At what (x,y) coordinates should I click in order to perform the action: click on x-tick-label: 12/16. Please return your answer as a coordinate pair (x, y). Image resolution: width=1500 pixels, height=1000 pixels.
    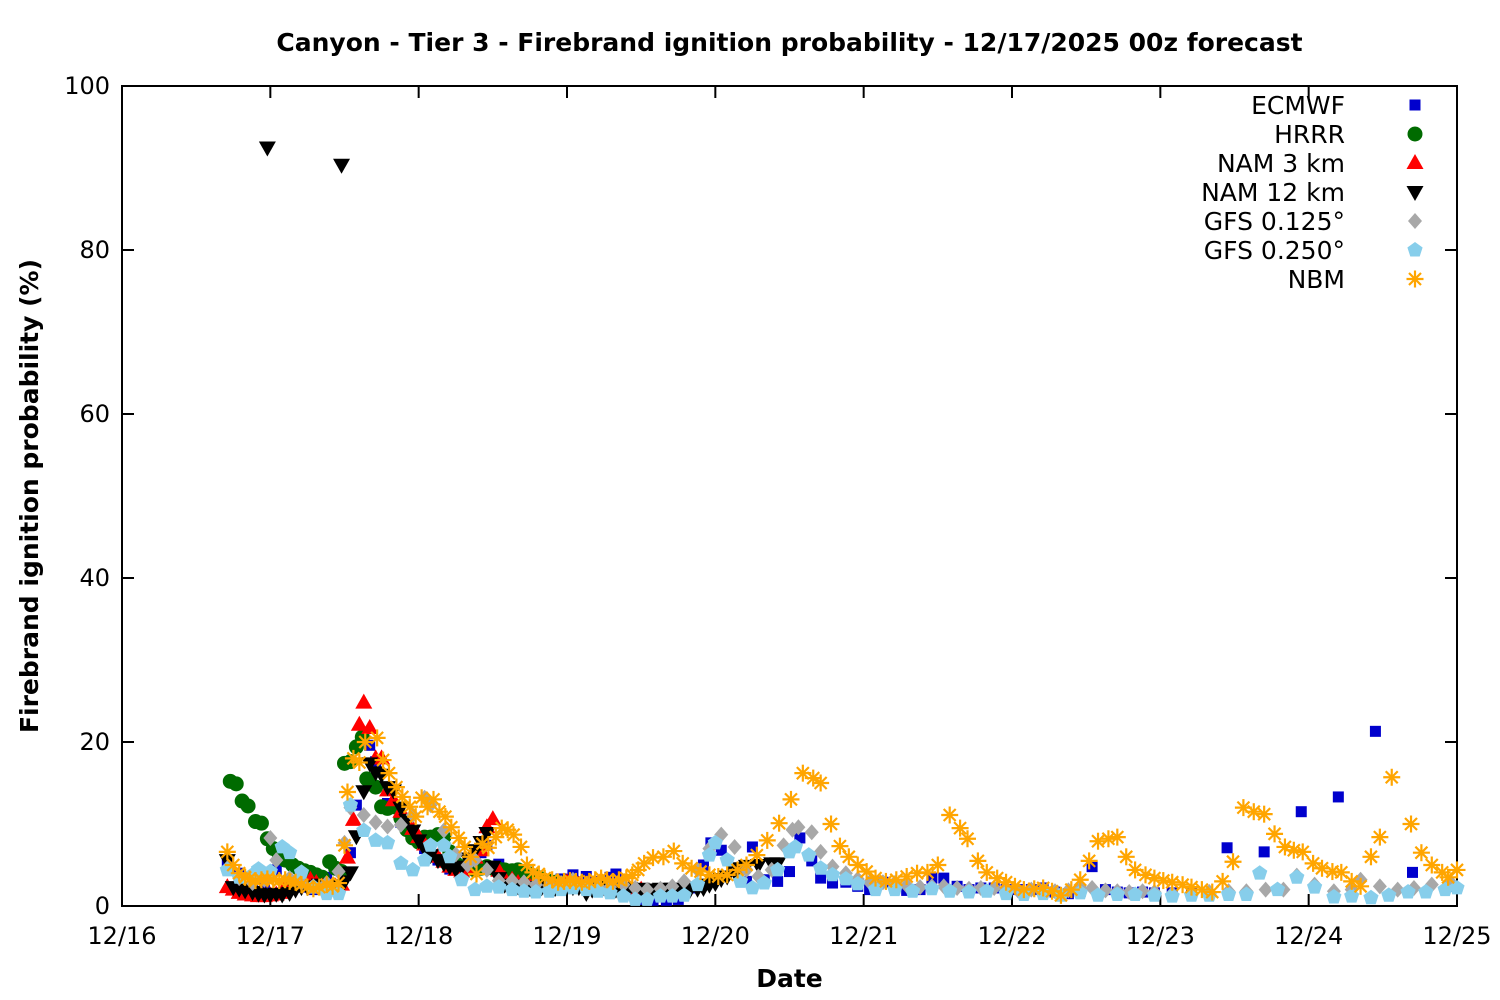
    Looking at the image, I should click on (121, 936).